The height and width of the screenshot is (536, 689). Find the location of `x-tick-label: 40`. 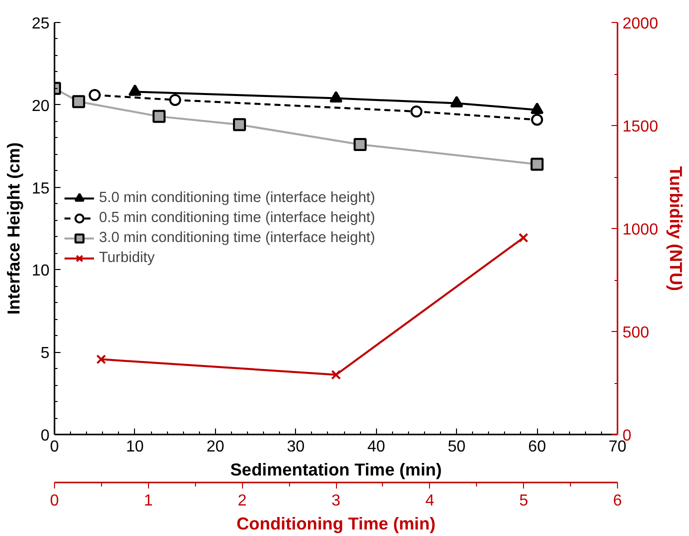

x-tick-label: 40 is located at coordinates (376, 447).